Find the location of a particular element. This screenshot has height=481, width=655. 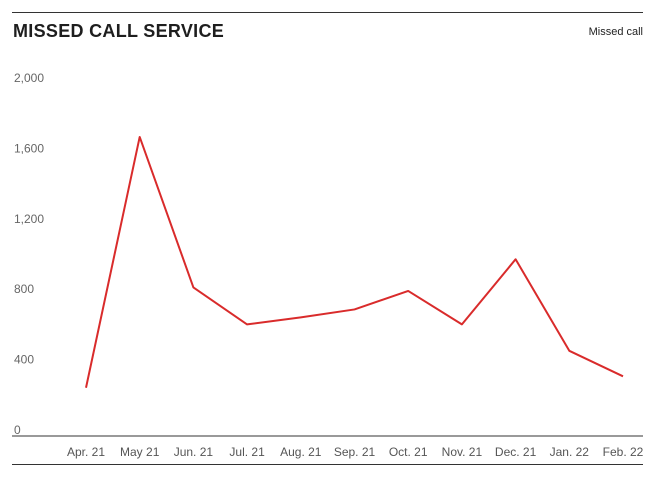

x-tick-label: Sep. 21 is located at coordinates (355, 452).